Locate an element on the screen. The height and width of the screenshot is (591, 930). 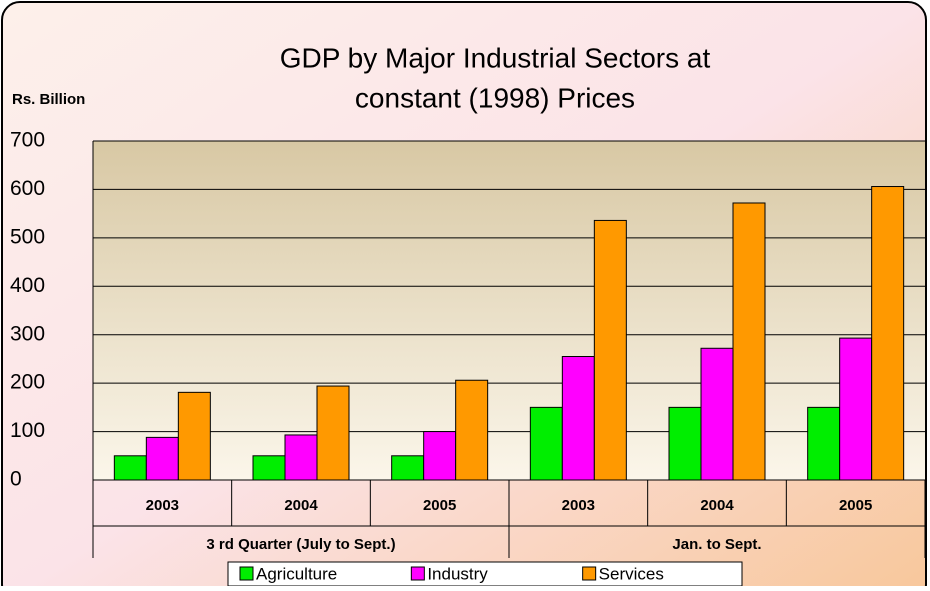
y-tick-label: 300 is located at coordinates (27, 333).